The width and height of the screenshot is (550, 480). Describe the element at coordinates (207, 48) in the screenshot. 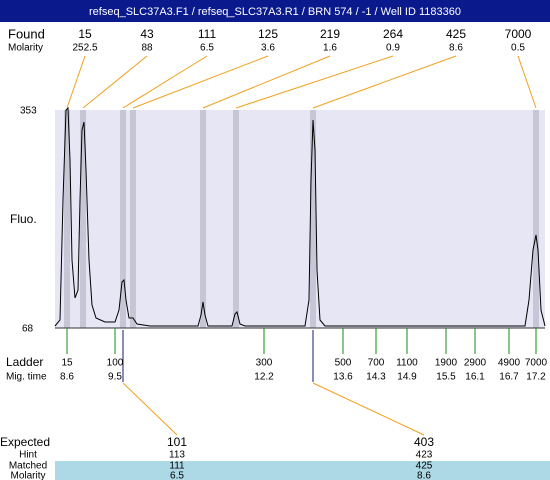

I see `found-molarity: 6.5` at that location.